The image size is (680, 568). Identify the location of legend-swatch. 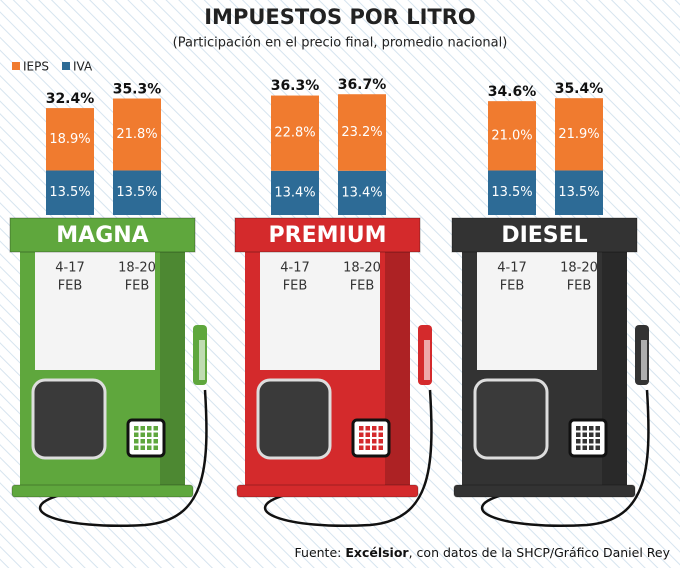
(16, 66).